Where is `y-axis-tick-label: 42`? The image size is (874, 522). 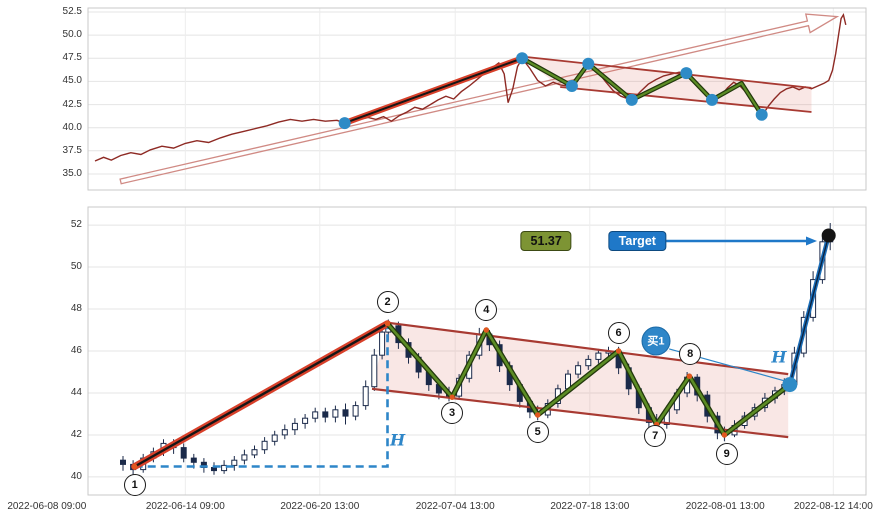 y-axis-tick-label: 42 is located at coordinates (76, 434).